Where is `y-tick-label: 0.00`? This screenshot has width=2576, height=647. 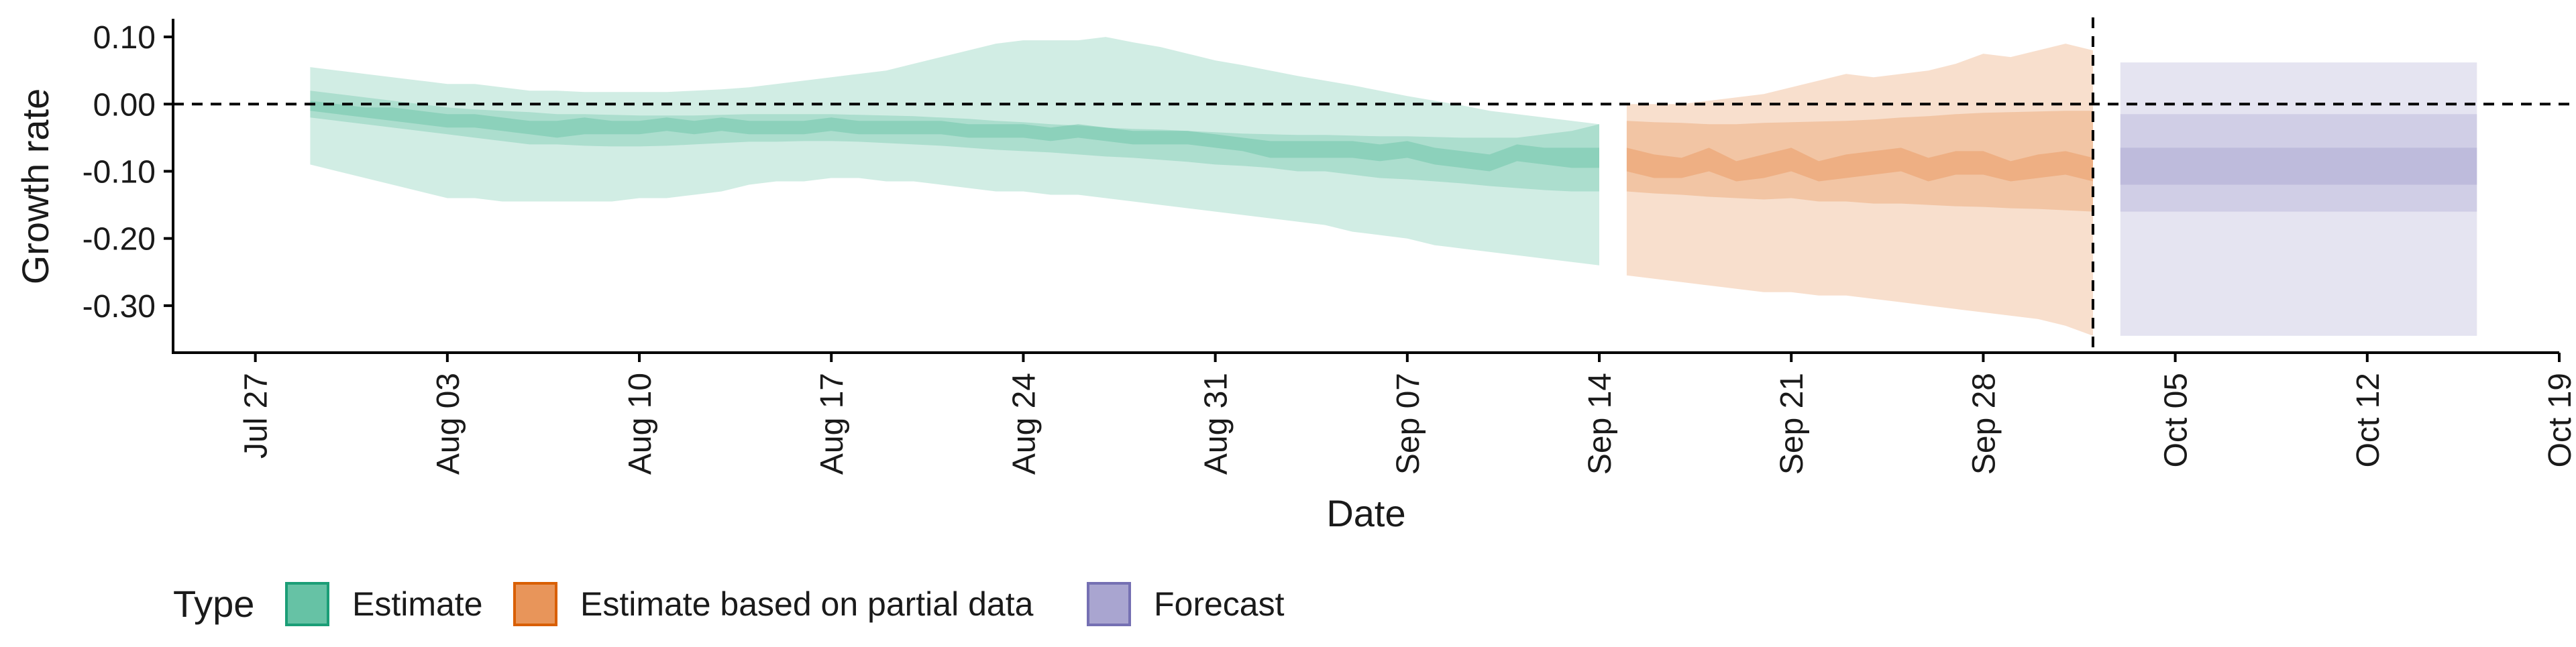 y-tick-label: 0.00 is located at coordinates (124, 105).